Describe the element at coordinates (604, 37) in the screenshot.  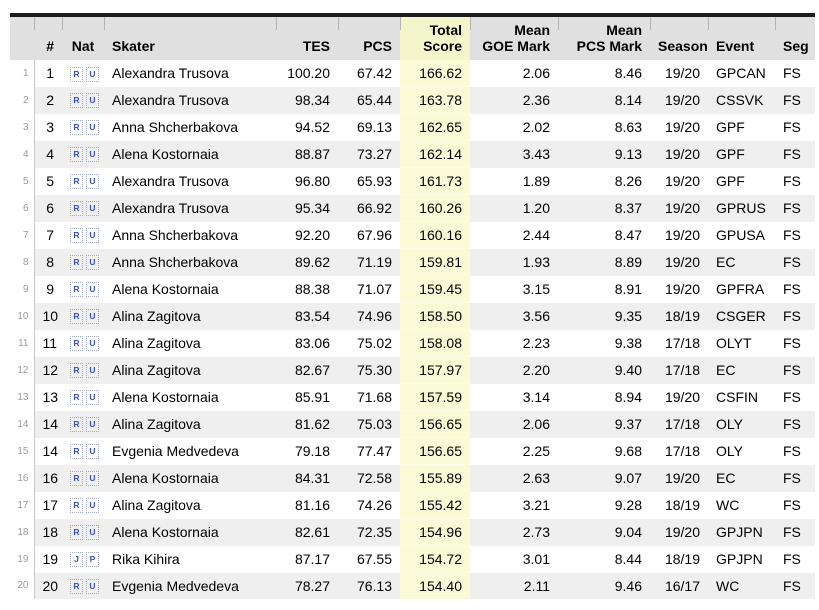
I see `column-header-mean-pcs-mark: Mean PCS Mark` at that location.